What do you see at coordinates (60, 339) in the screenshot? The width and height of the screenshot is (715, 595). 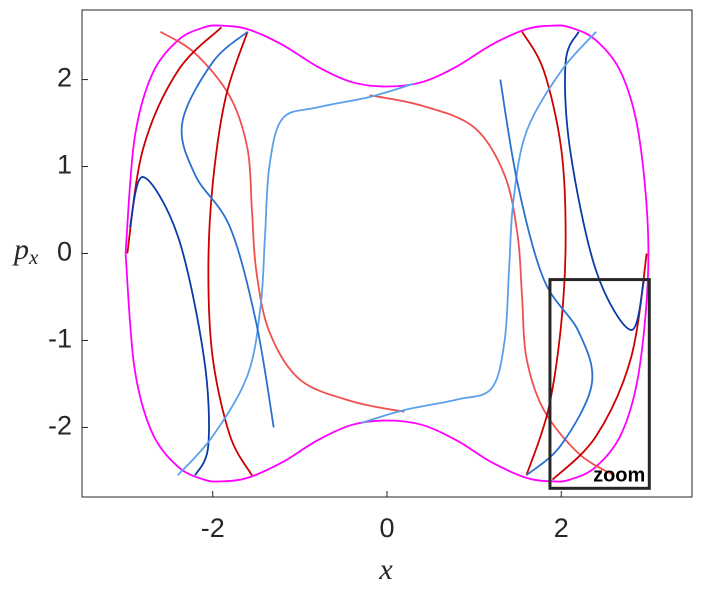 I see `y-tick-label: -1` at bounding box center [60, 339].